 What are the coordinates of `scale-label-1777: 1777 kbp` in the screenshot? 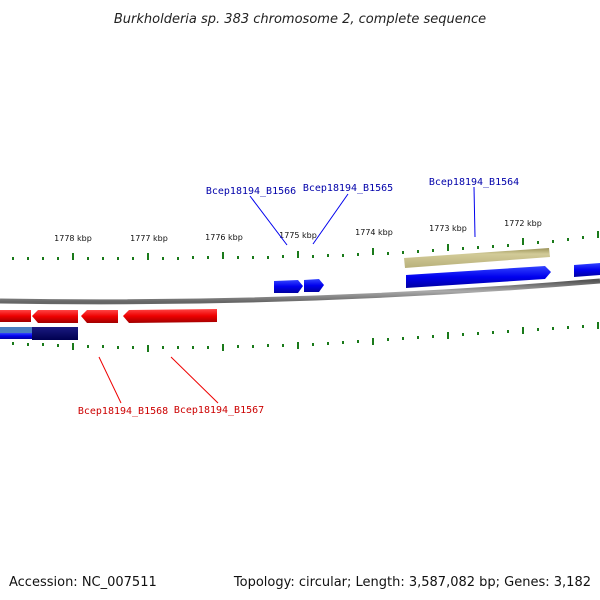 It's located at (149, 238).